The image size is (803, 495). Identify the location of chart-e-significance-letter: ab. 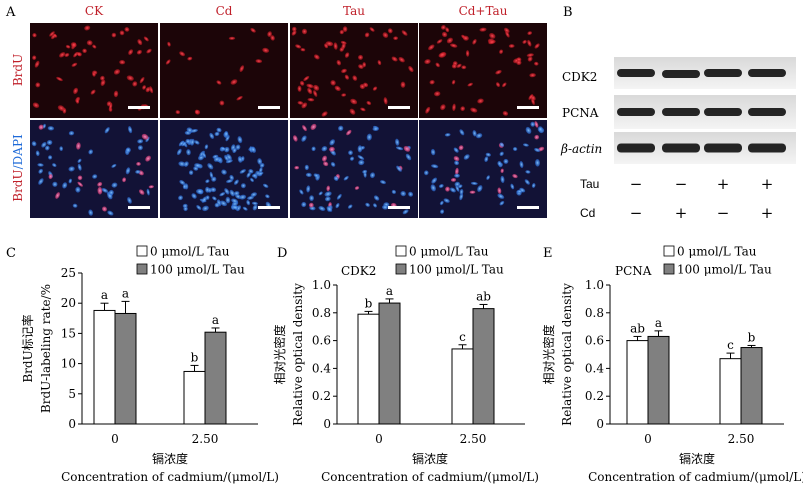
(637, 328).